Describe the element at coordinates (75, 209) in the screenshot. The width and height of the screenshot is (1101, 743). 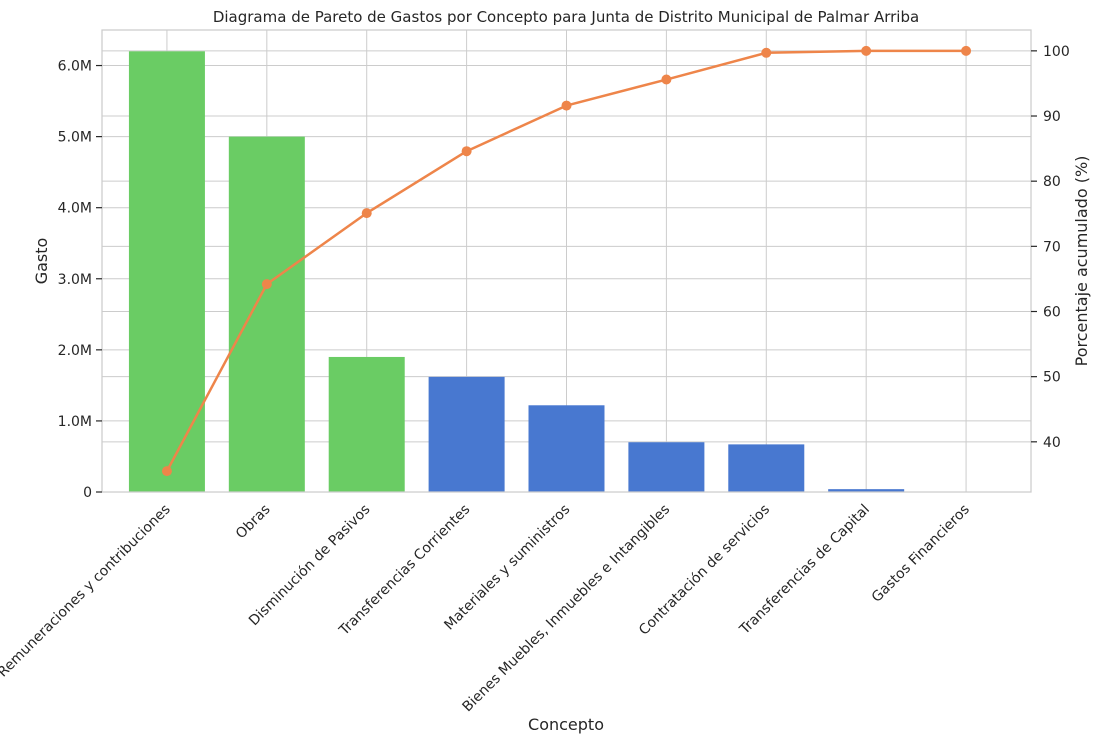
I see `y-tick-label: 4.0M` at that location.